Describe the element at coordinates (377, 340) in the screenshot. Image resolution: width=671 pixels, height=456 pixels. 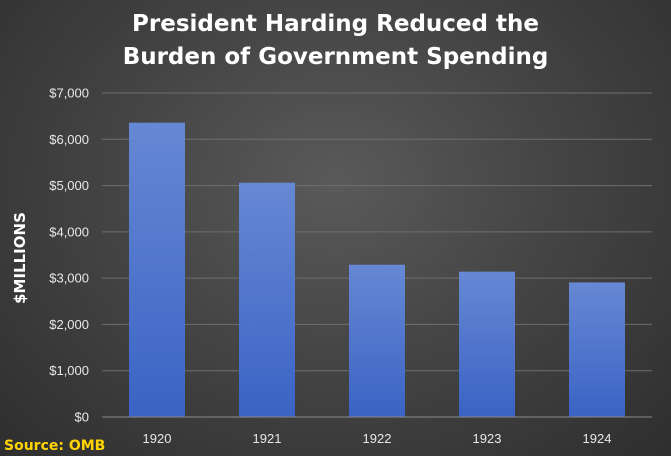
I see `bar-1922` at that location.